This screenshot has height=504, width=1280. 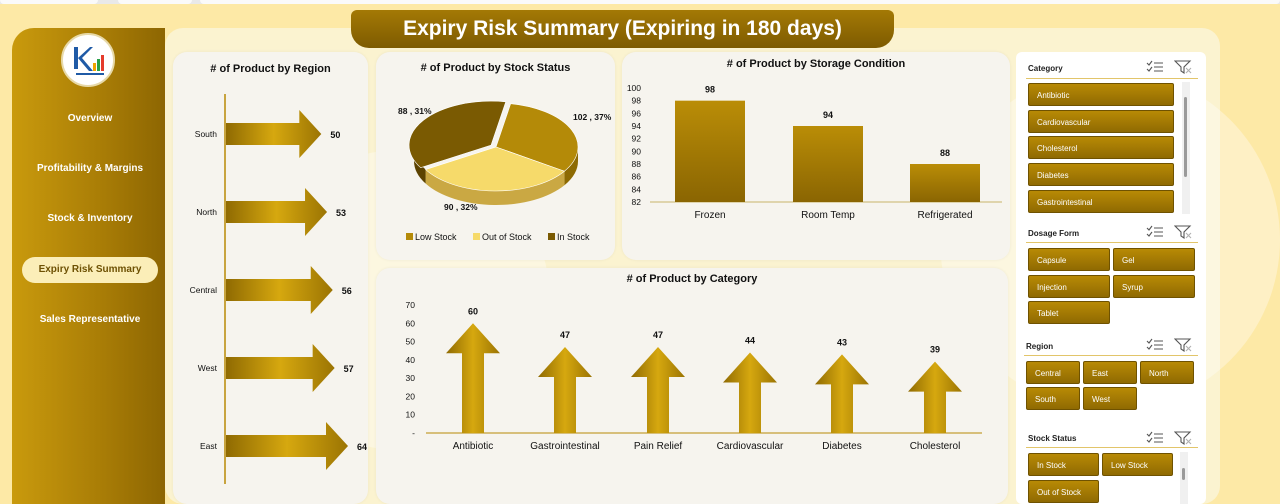 What do you see at coordinates (1069, 259) in the screenshot?
I see `slicer-dosage-capsule: Capsule` at bounding box center [1069, 259].